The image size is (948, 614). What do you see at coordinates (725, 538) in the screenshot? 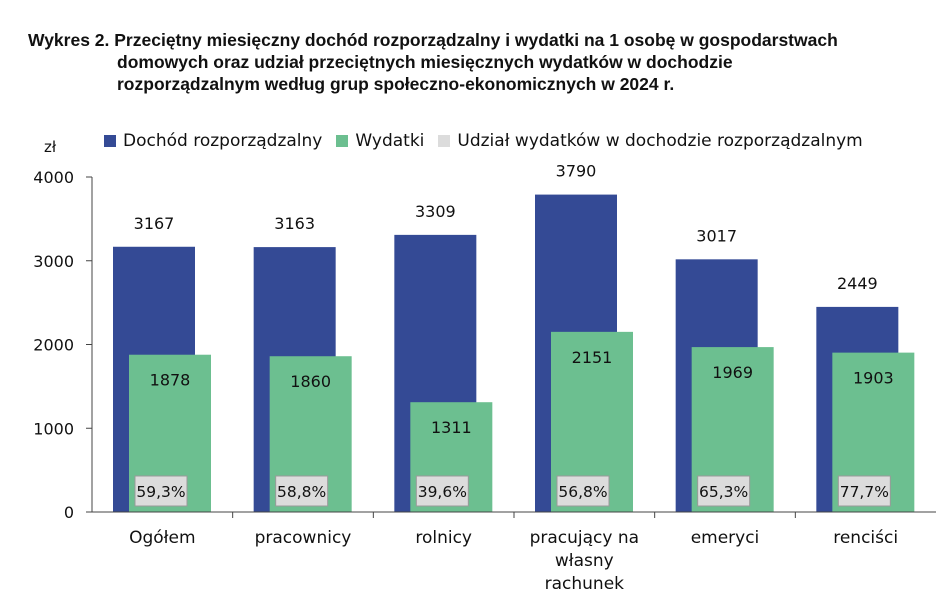
I see `x-tick-label: emeryci` at bounding box center [725, 538].